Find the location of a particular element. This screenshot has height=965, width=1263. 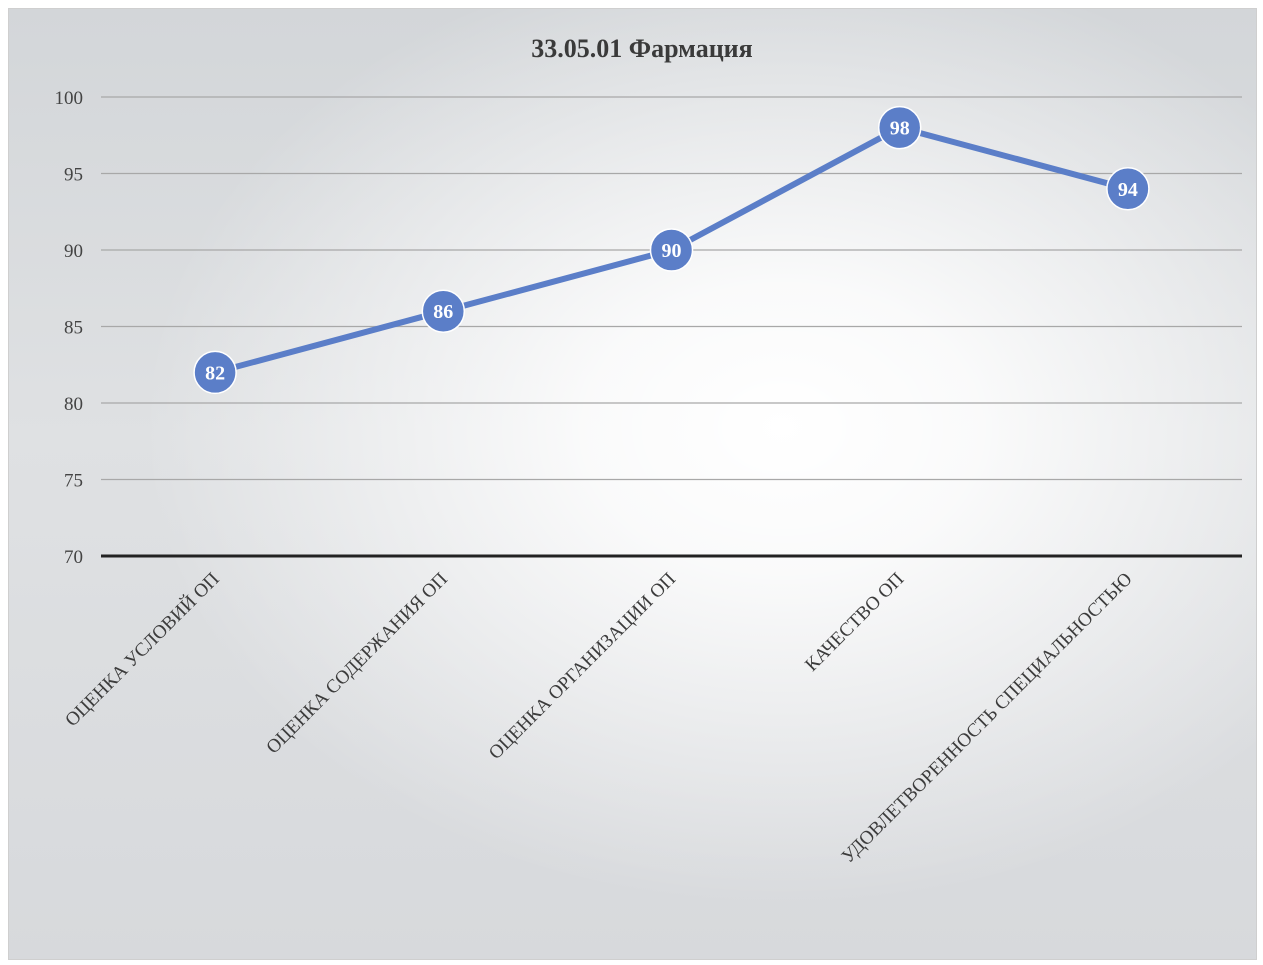

chart-title: 33.05.01 Фармация is located at coordinates (641, 48).